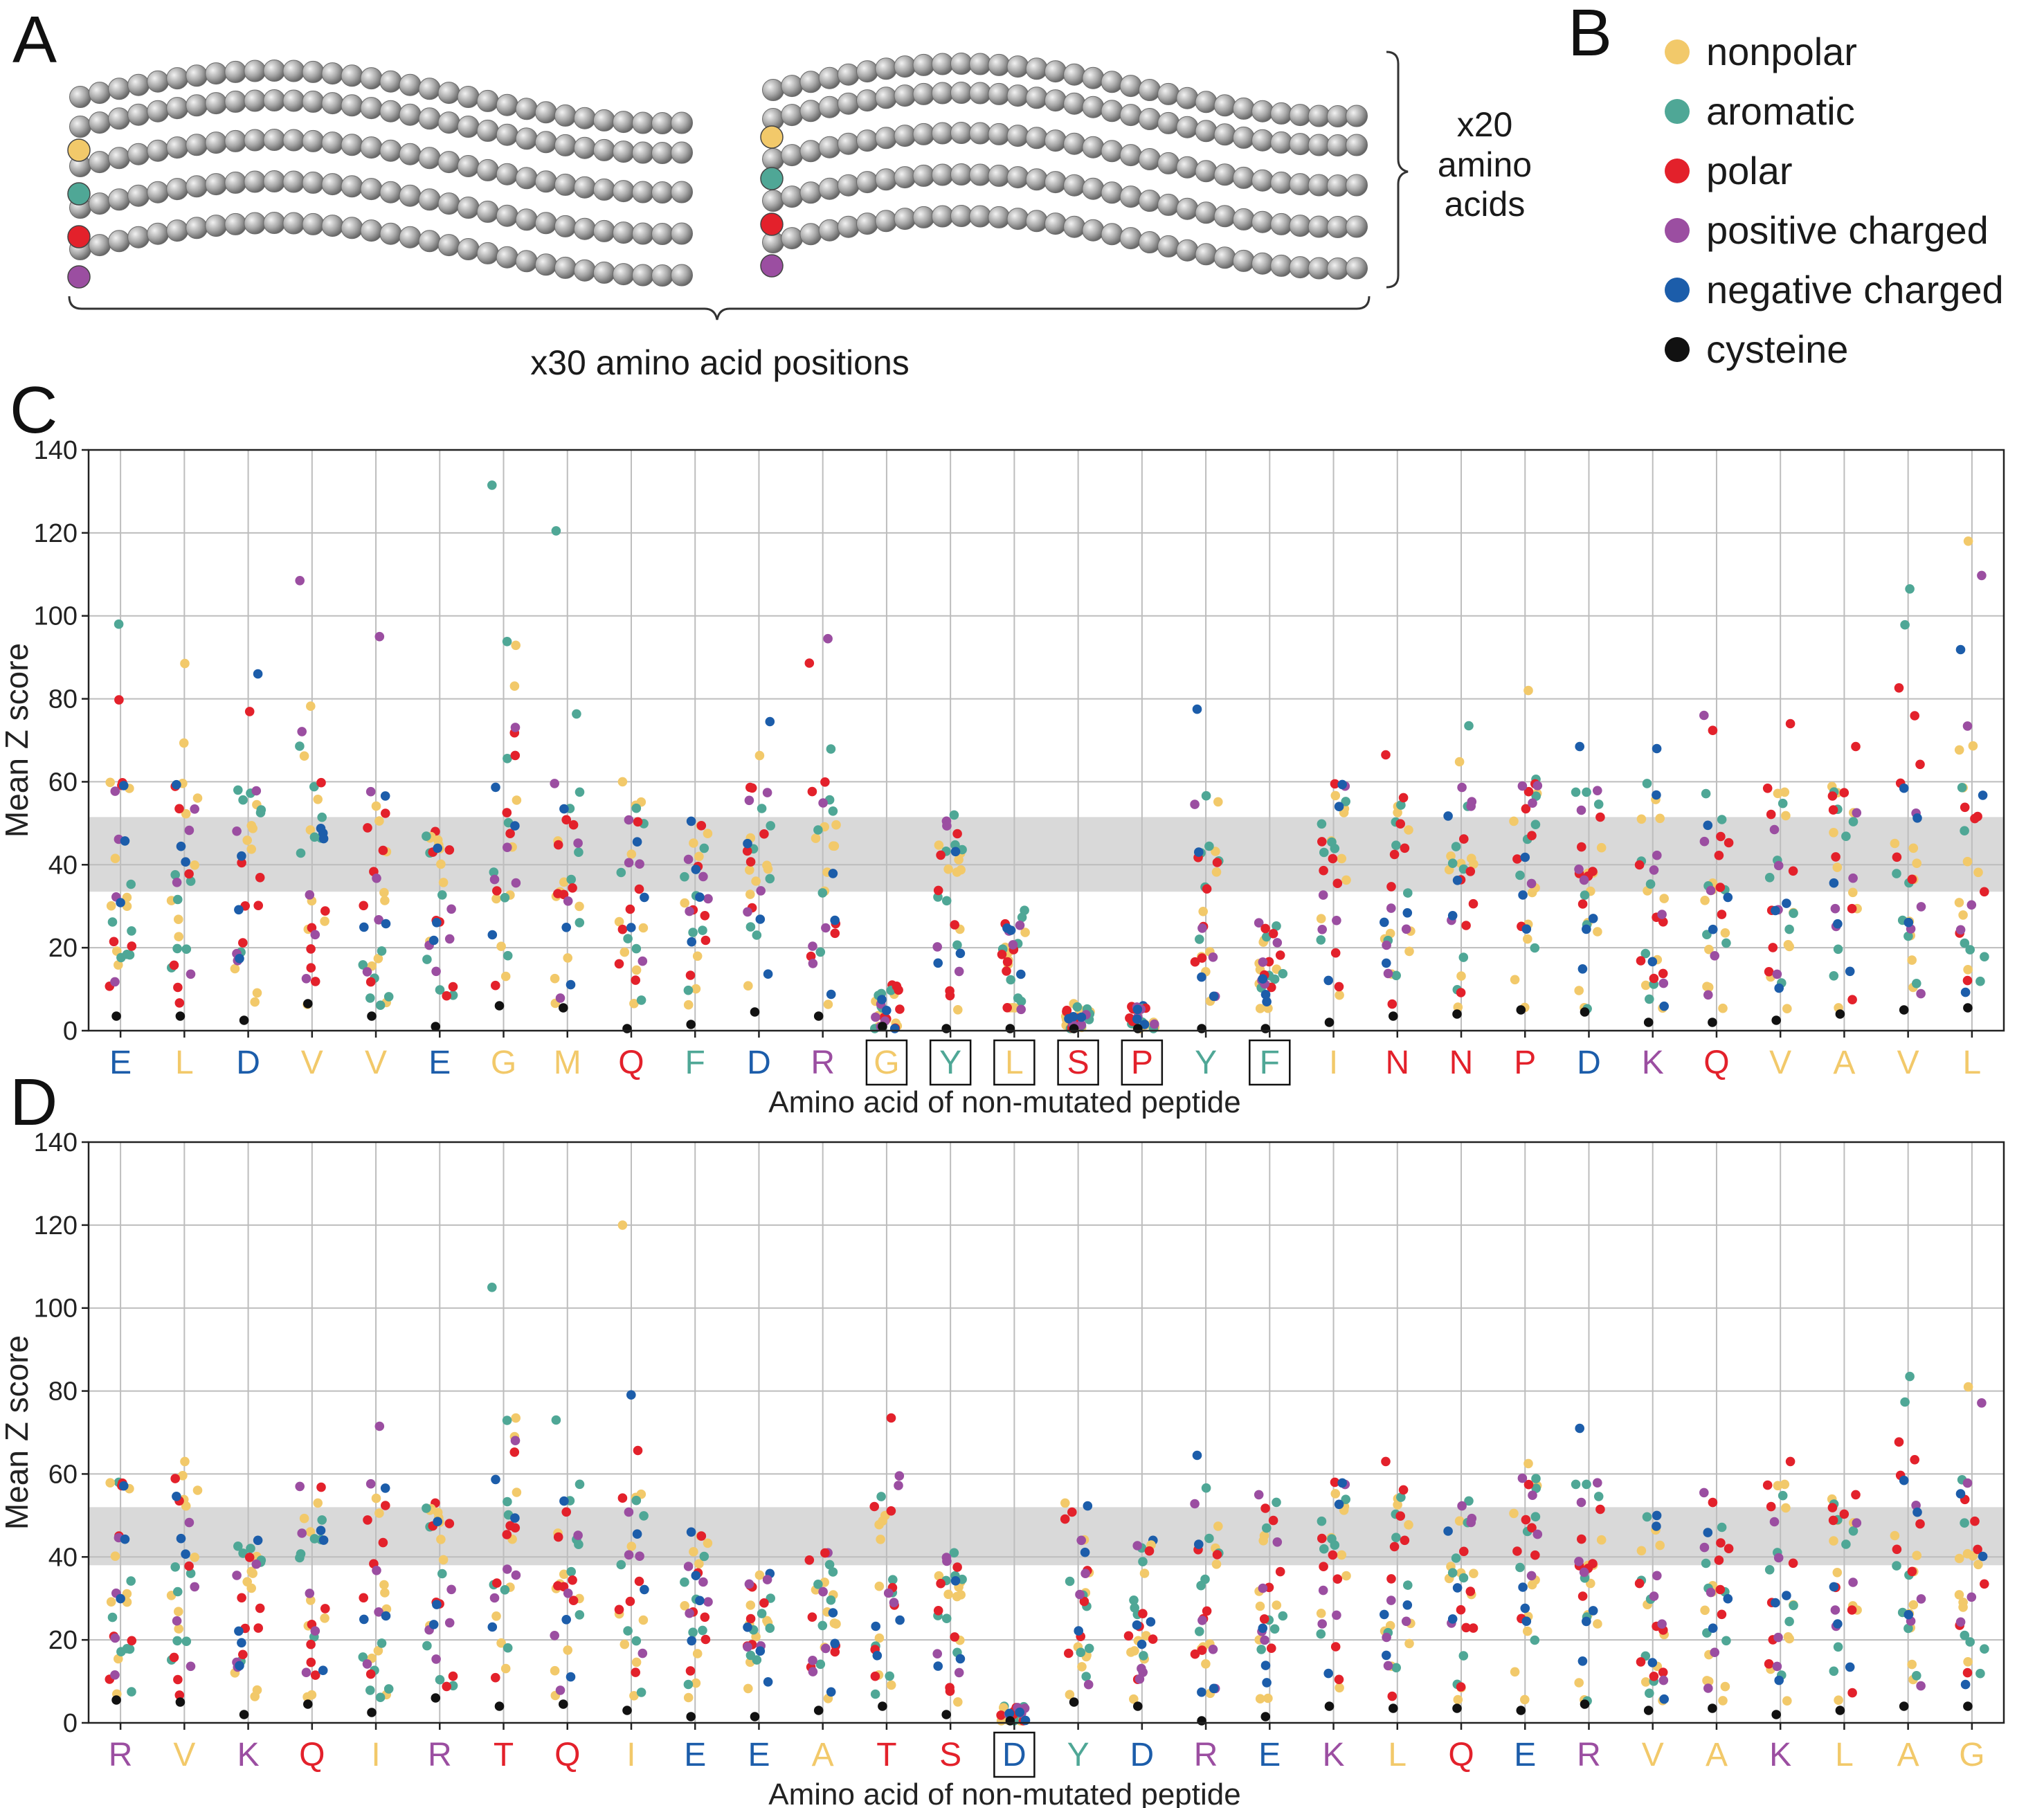  What do you see at coordinates (1834, 231) in the screenshot?
I see `legend-item-positive: positive charged` at bounding box center [1834, 231].